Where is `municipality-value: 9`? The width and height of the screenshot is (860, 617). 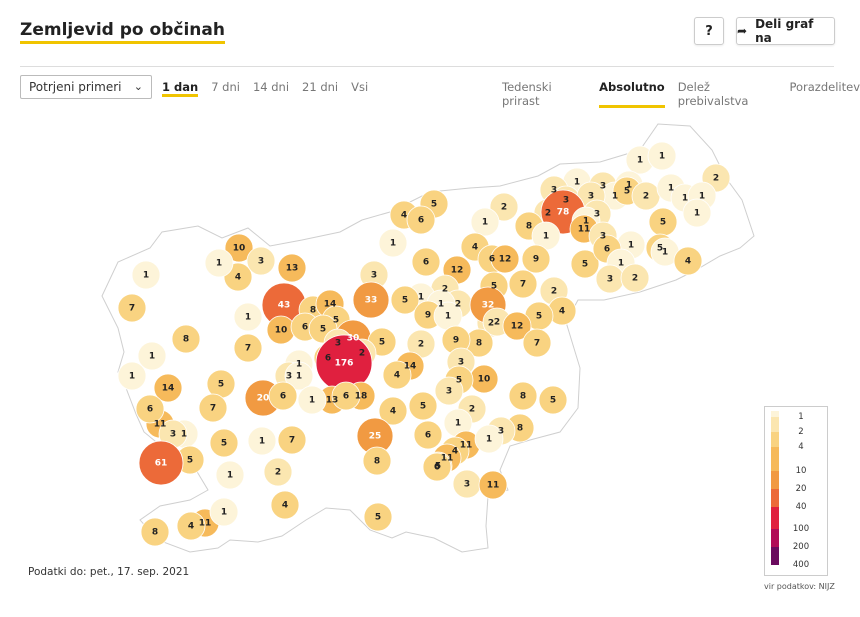
municipality-value: 9 is located at coordinates (536, 260).